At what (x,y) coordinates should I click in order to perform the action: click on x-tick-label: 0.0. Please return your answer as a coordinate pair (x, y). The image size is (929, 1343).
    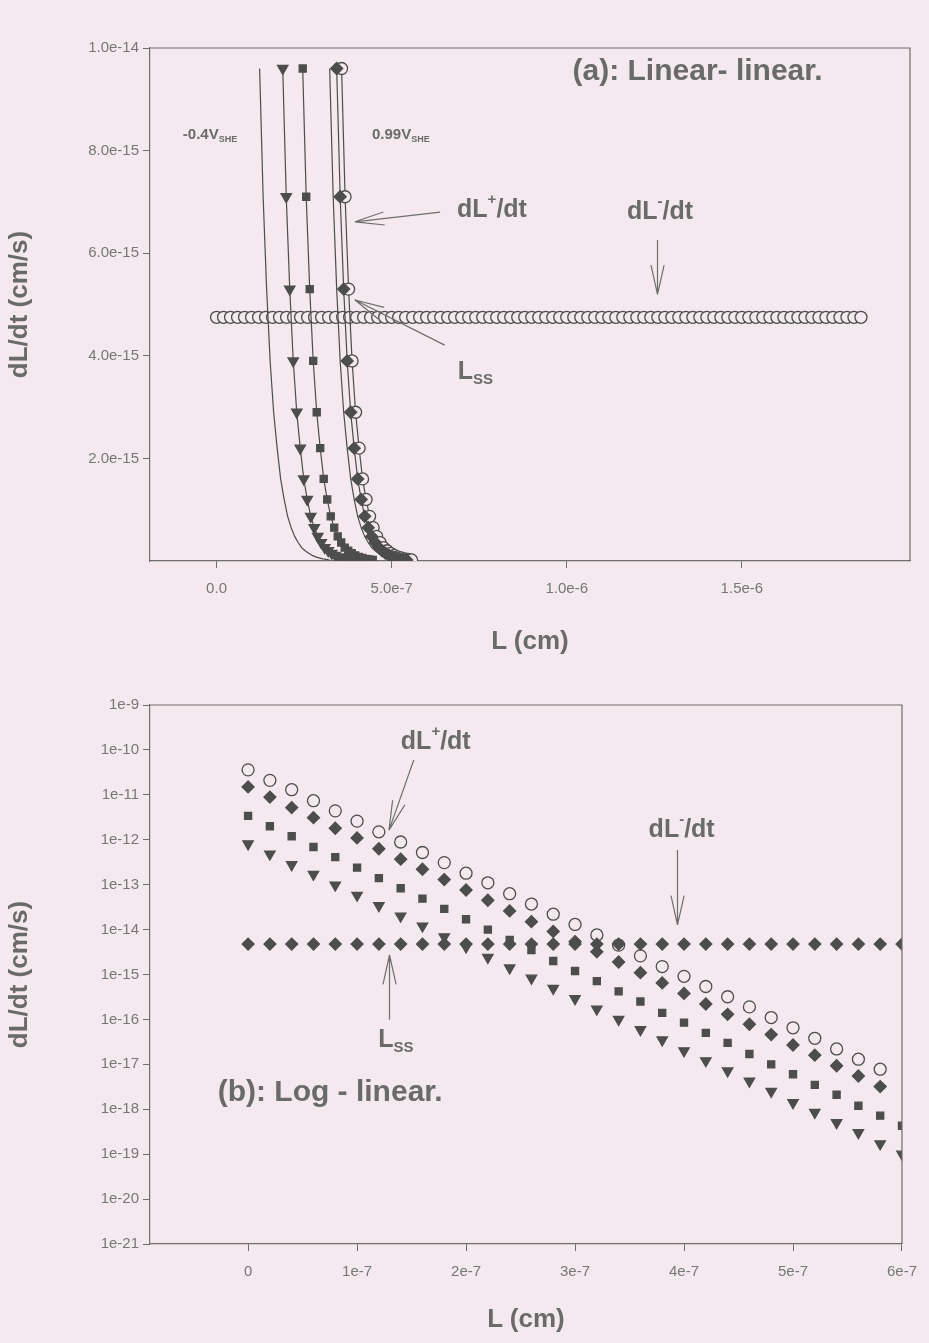
    Looking at the image, I should click on (216, 588).